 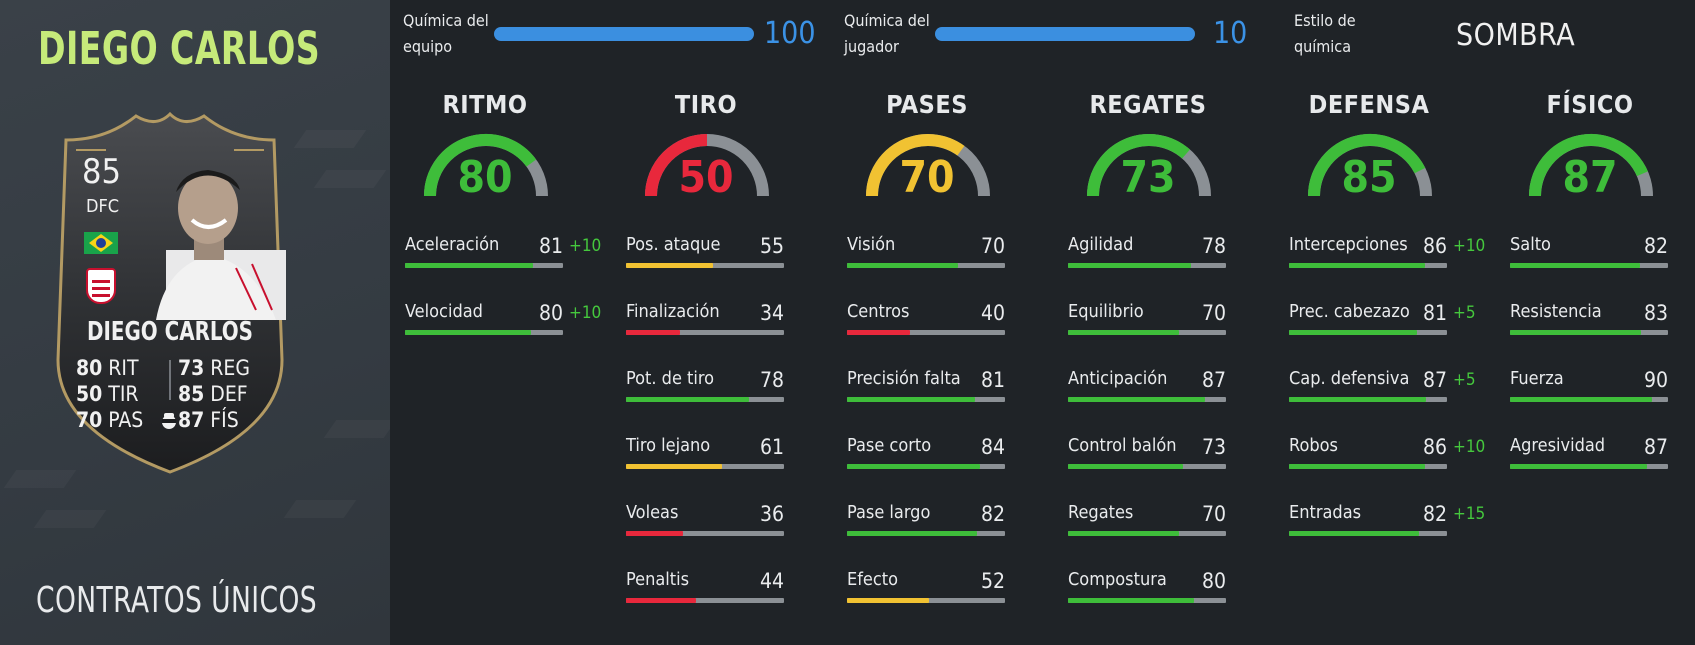 I want to click on sub-stat-row: Visión 70, so click(x=947, y=254).